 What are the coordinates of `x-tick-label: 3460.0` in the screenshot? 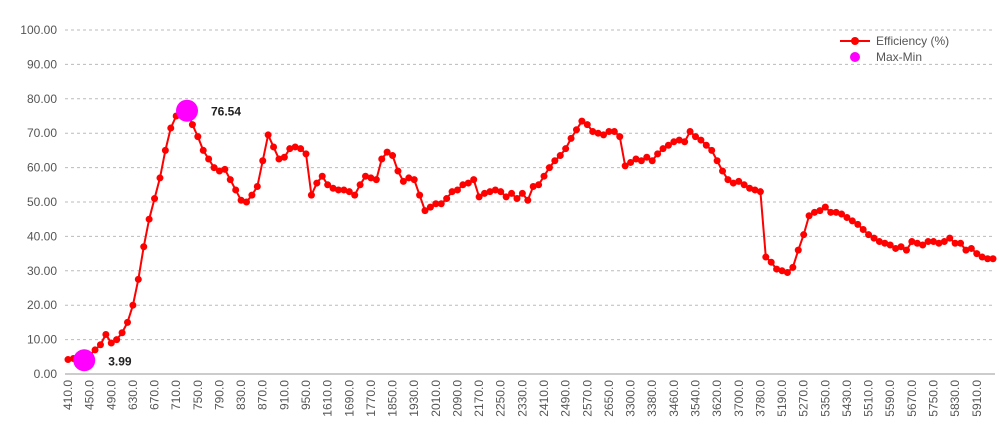 It's located at (674, 398).